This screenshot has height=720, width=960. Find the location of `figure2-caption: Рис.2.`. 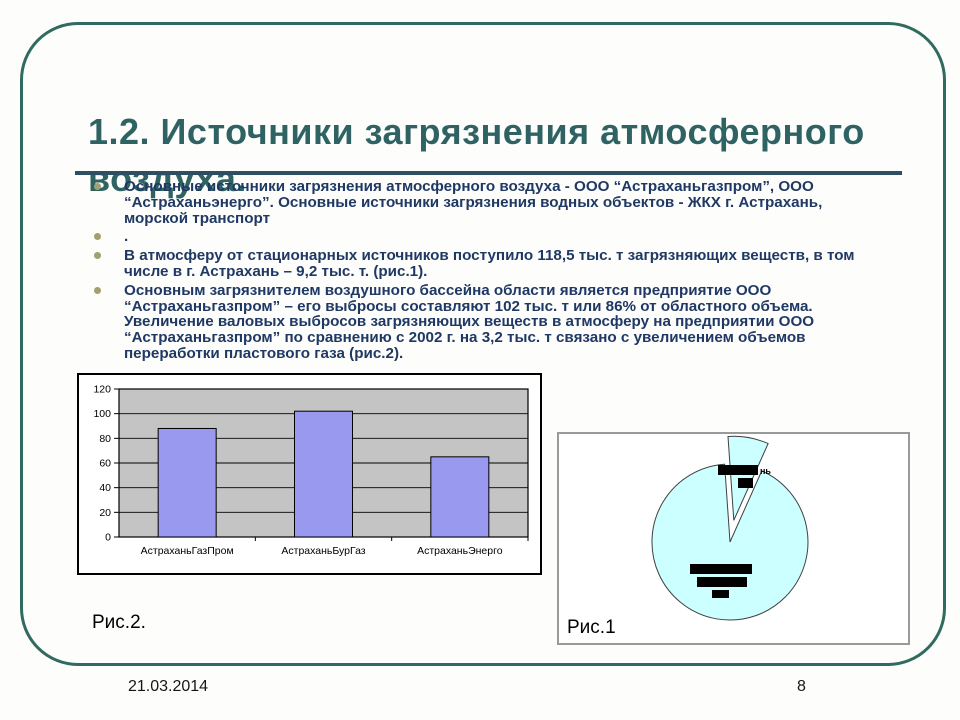

figure2-caption: Рис.2. is located at coordinates (119, 622).